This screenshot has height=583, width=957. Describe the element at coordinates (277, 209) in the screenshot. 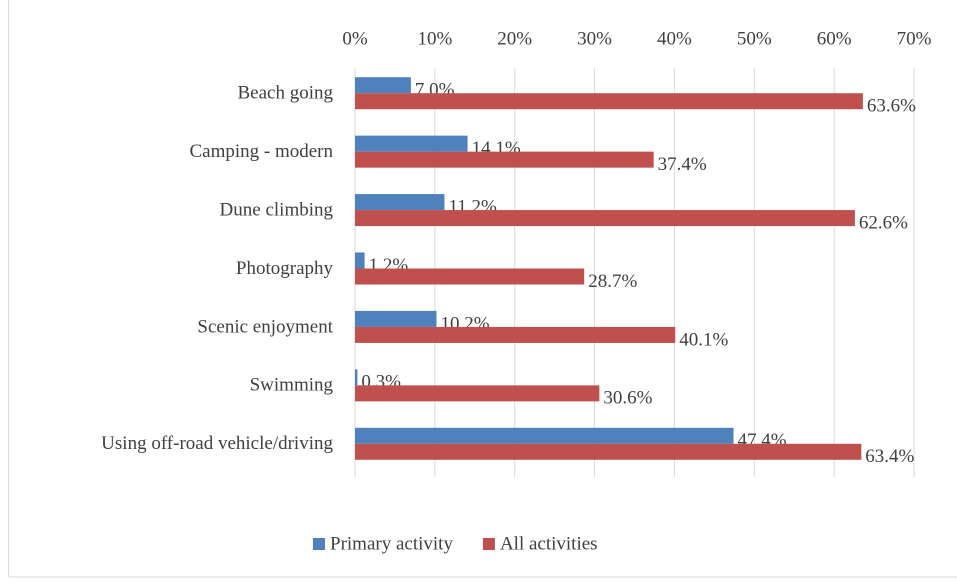

I see `y-tick-label: Dune climbing` at that location.